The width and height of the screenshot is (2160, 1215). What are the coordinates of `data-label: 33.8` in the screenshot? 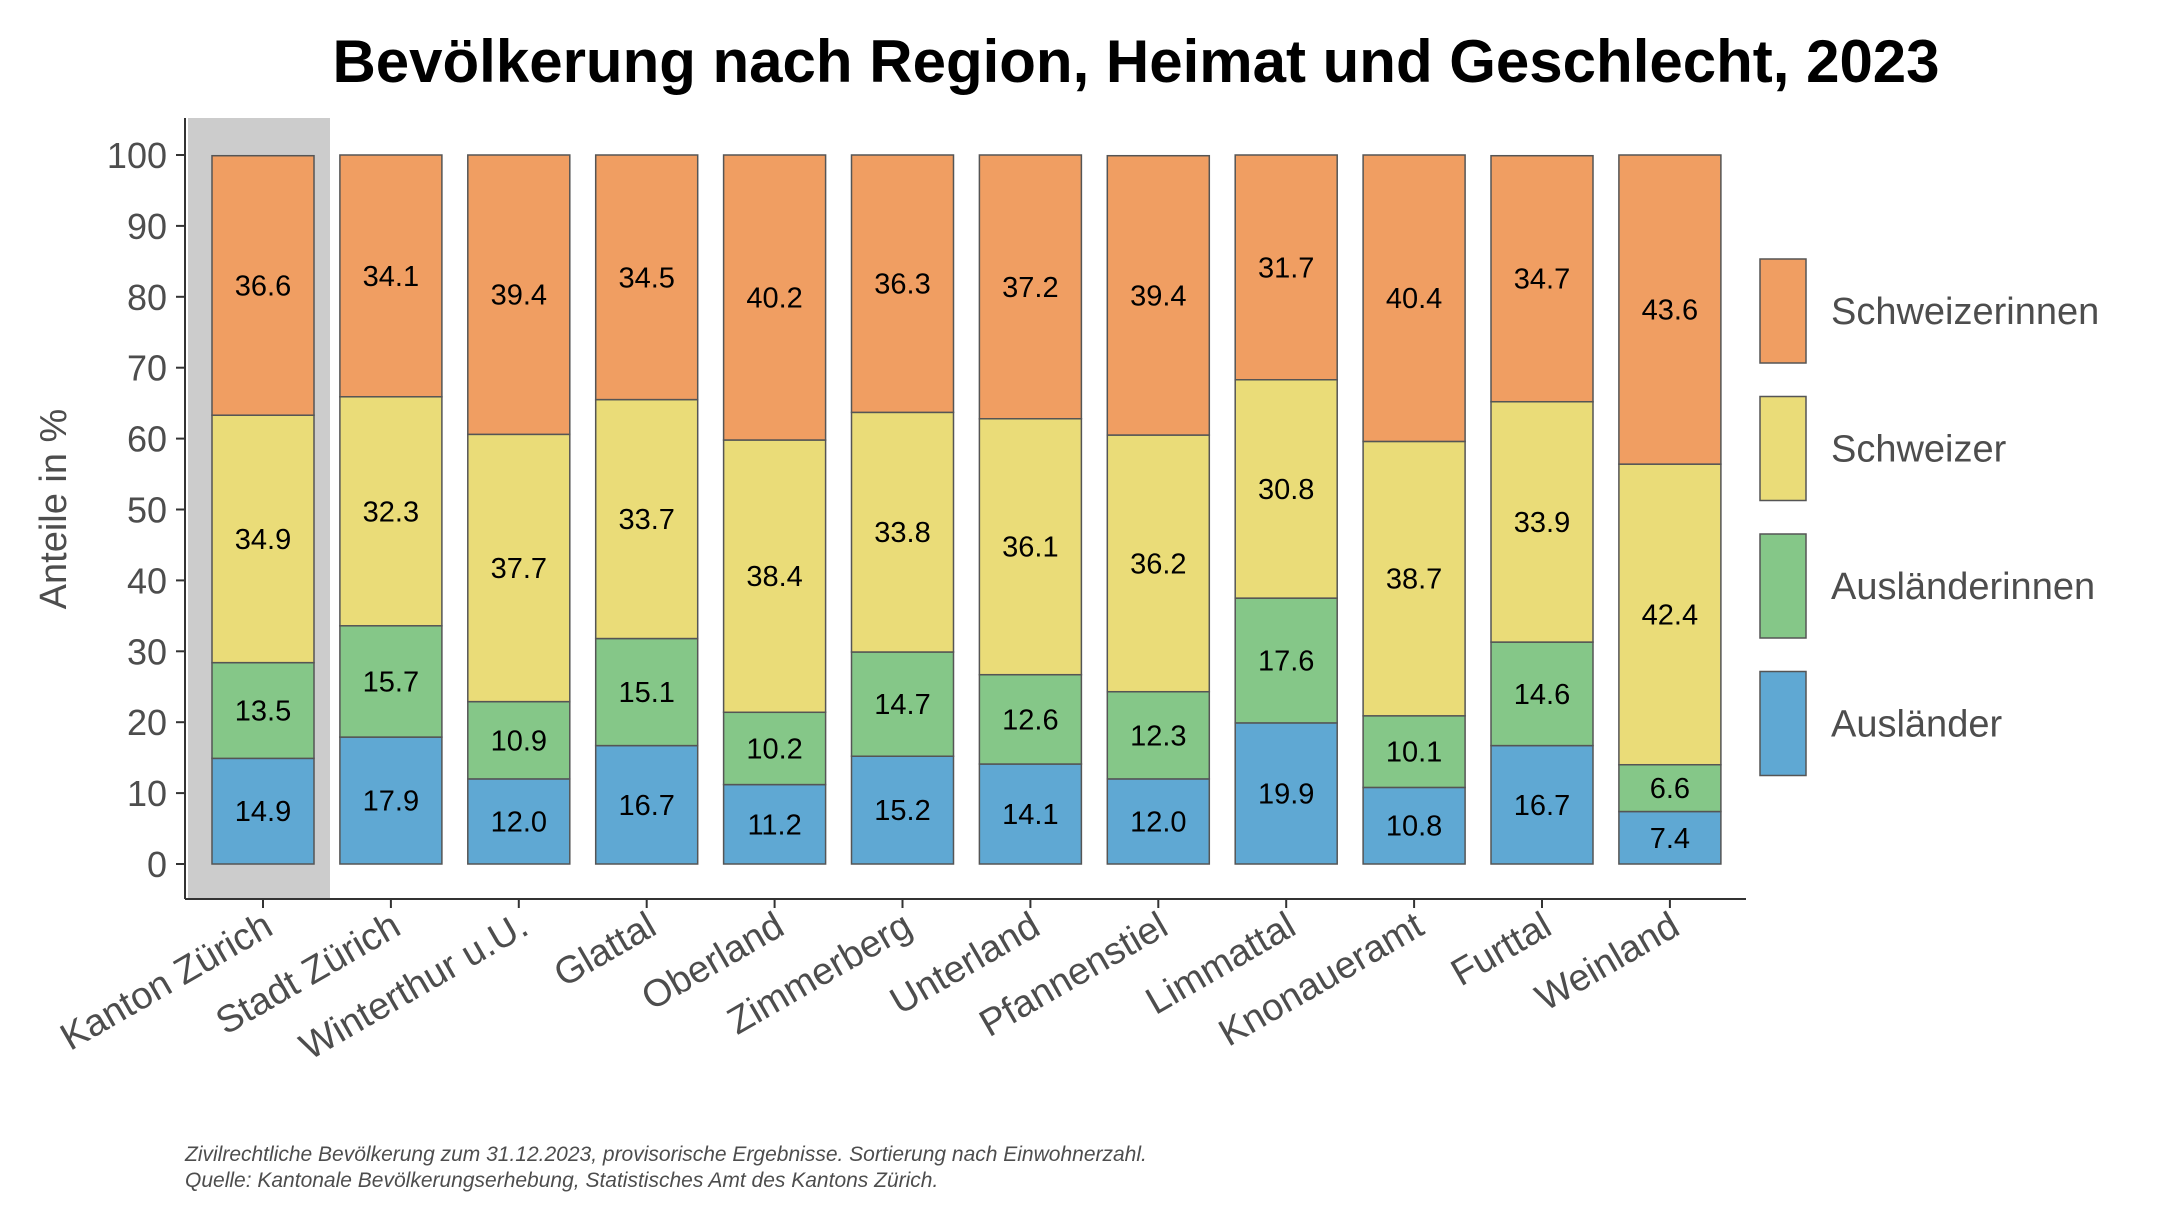 It's located at (902, 533).